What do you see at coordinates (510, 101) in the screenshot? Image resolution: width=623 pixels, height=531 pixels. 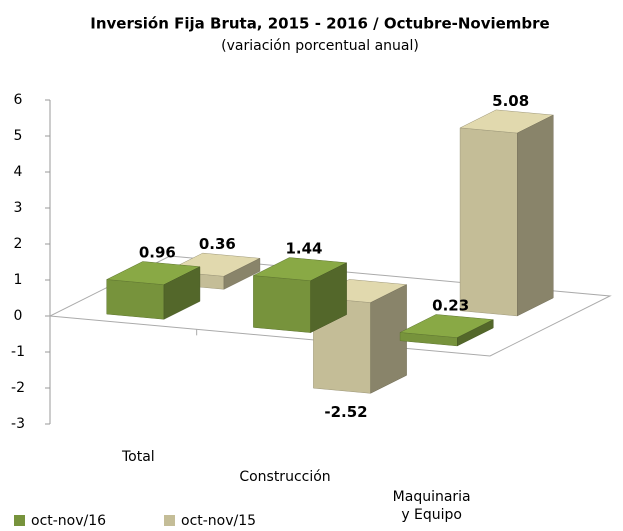 I see `value-label: 5.08` at bounding box center [510, 101].